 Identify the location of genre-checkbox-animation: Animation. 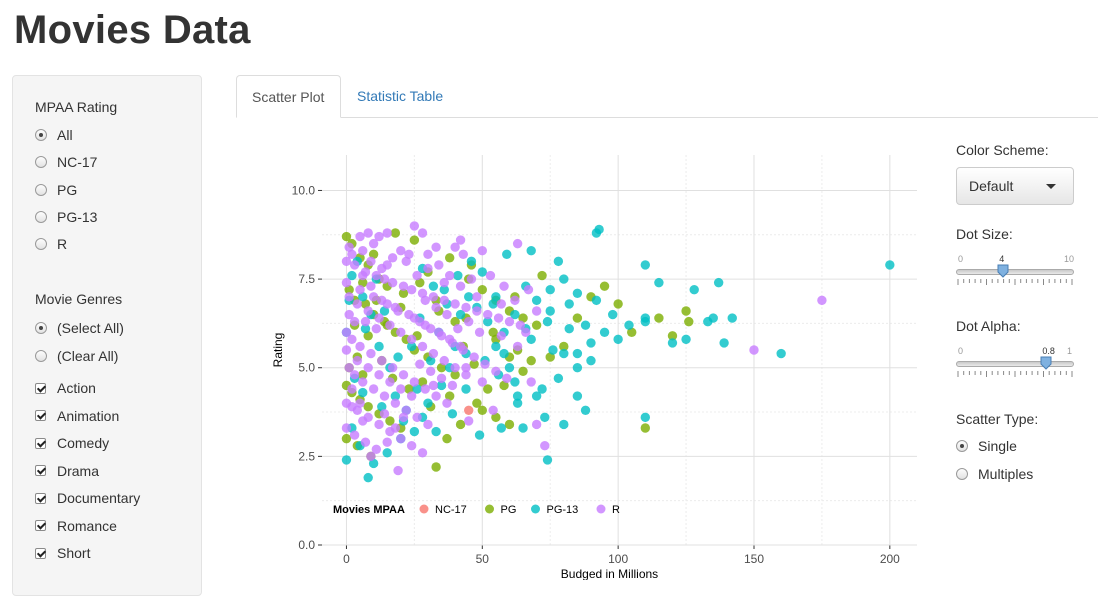
(77, 416).